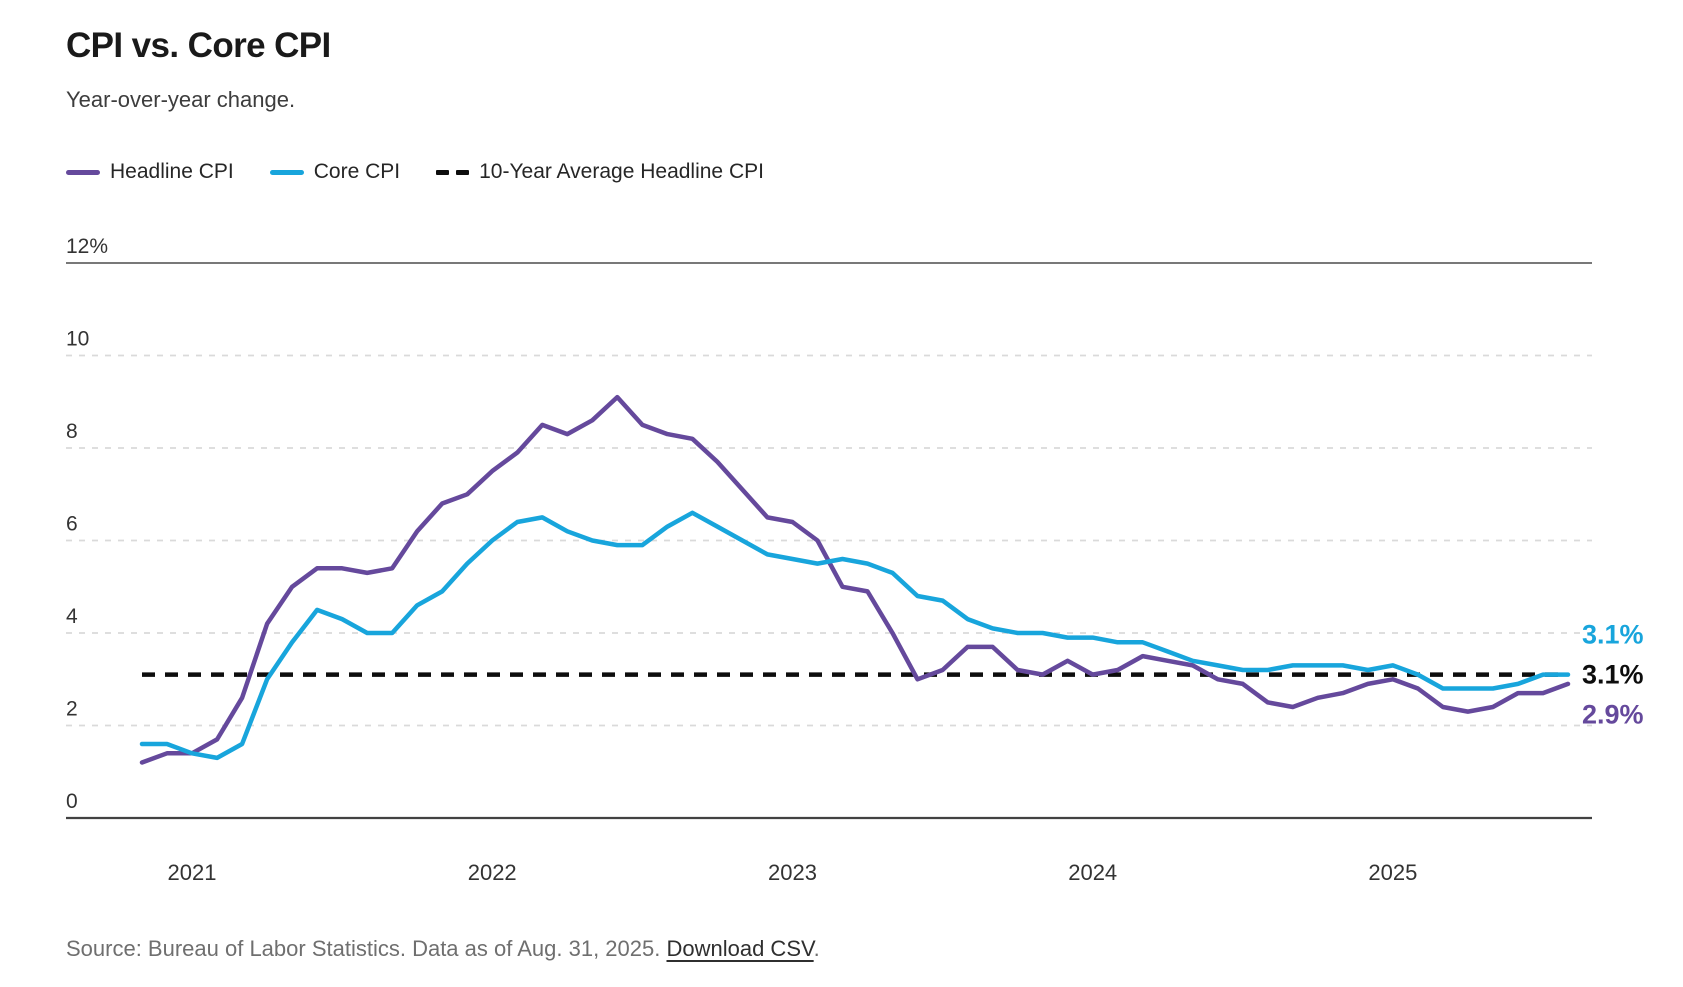 The image size is (1683, 987). Describe the element at coordinates (492, 872) in the screenshot. I see `x-tick-label: 2022` at that location.